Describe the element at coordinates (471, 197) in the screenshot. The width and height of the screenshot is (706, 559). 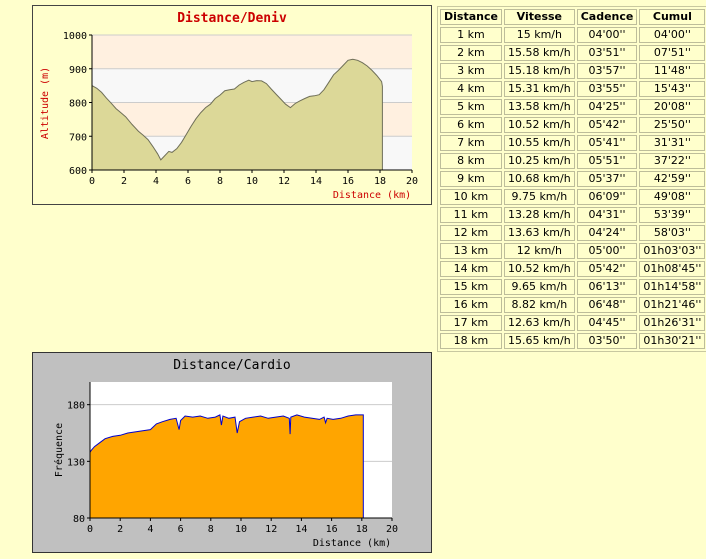
I see `cell-distance: 10 km` at that location.